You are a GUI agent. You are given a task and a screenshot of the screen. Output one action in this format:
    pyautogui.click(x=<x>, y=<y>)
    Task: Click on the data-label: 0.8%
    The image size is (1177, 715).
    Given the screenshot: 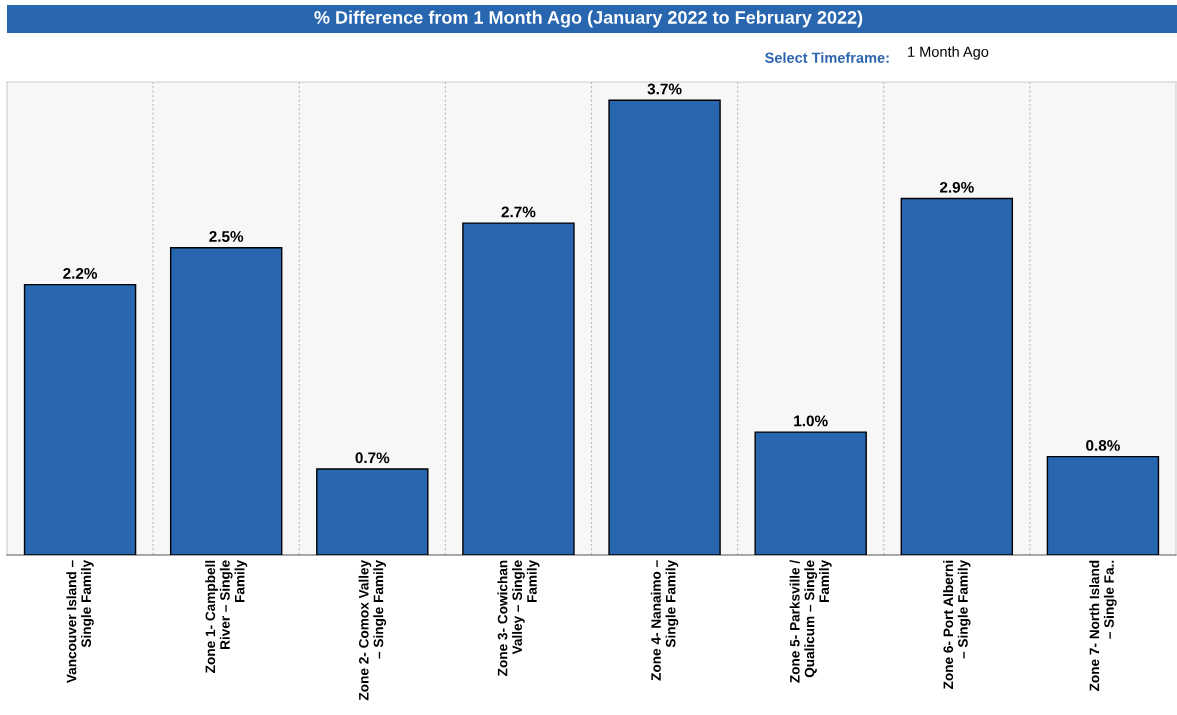 What is the action you would take?
    pyautogui.click(x=1103, y=445)
    